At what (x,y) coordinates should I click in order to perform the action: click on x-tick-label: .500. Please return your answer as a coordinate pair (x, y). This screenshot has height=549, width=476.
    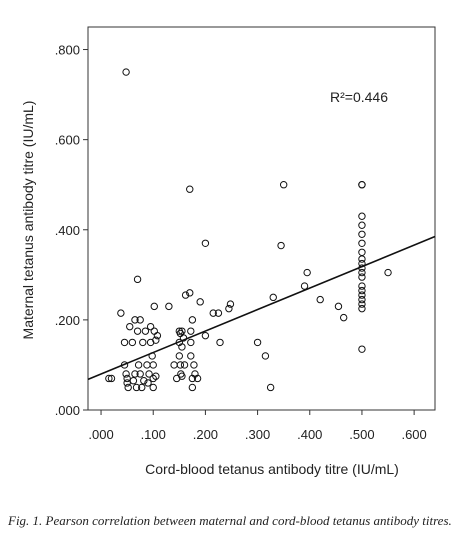
    Looking at the image, I should click on (361, 434).